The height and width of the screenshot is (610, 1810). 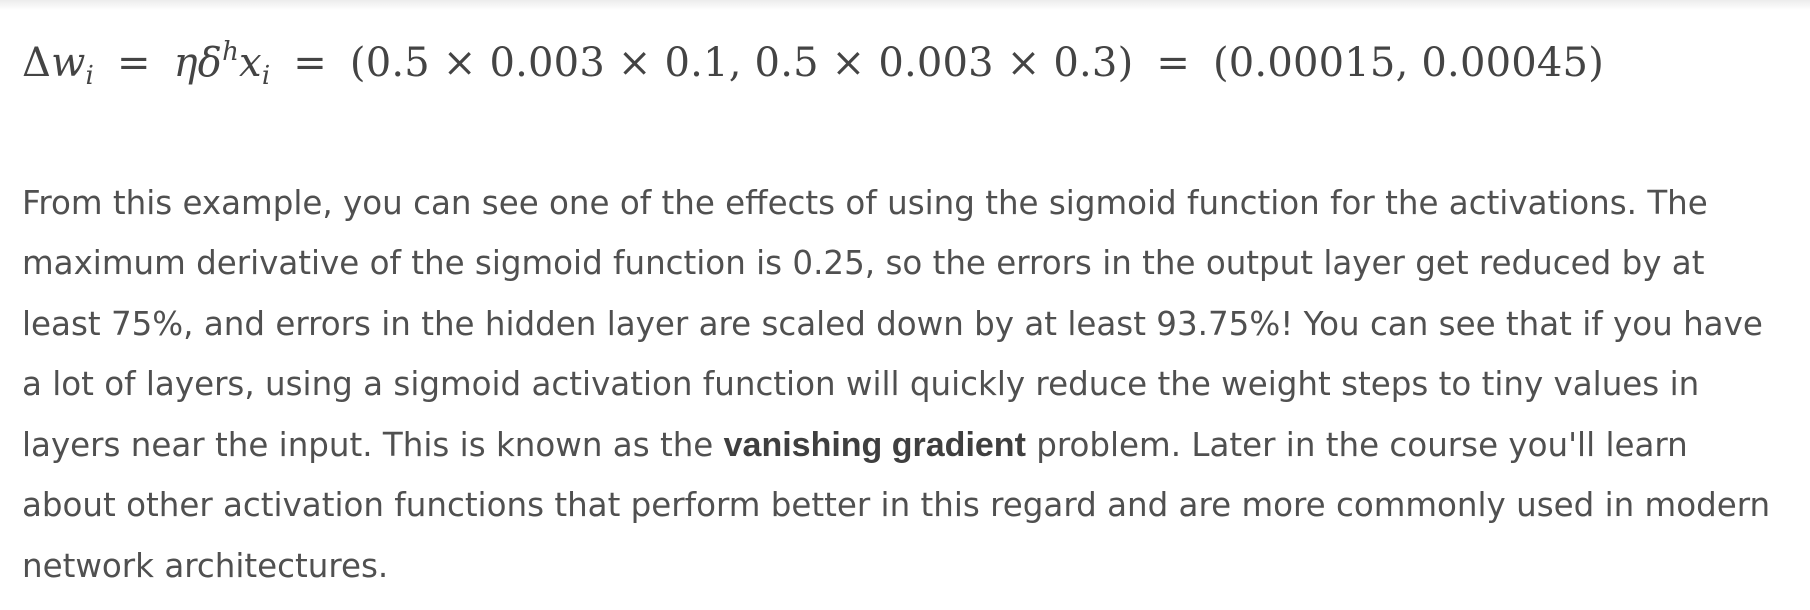 What do you see at coordinates (250, 63) in the screenshot?
I see `eq-x: x` at bounding box center [250, 63].